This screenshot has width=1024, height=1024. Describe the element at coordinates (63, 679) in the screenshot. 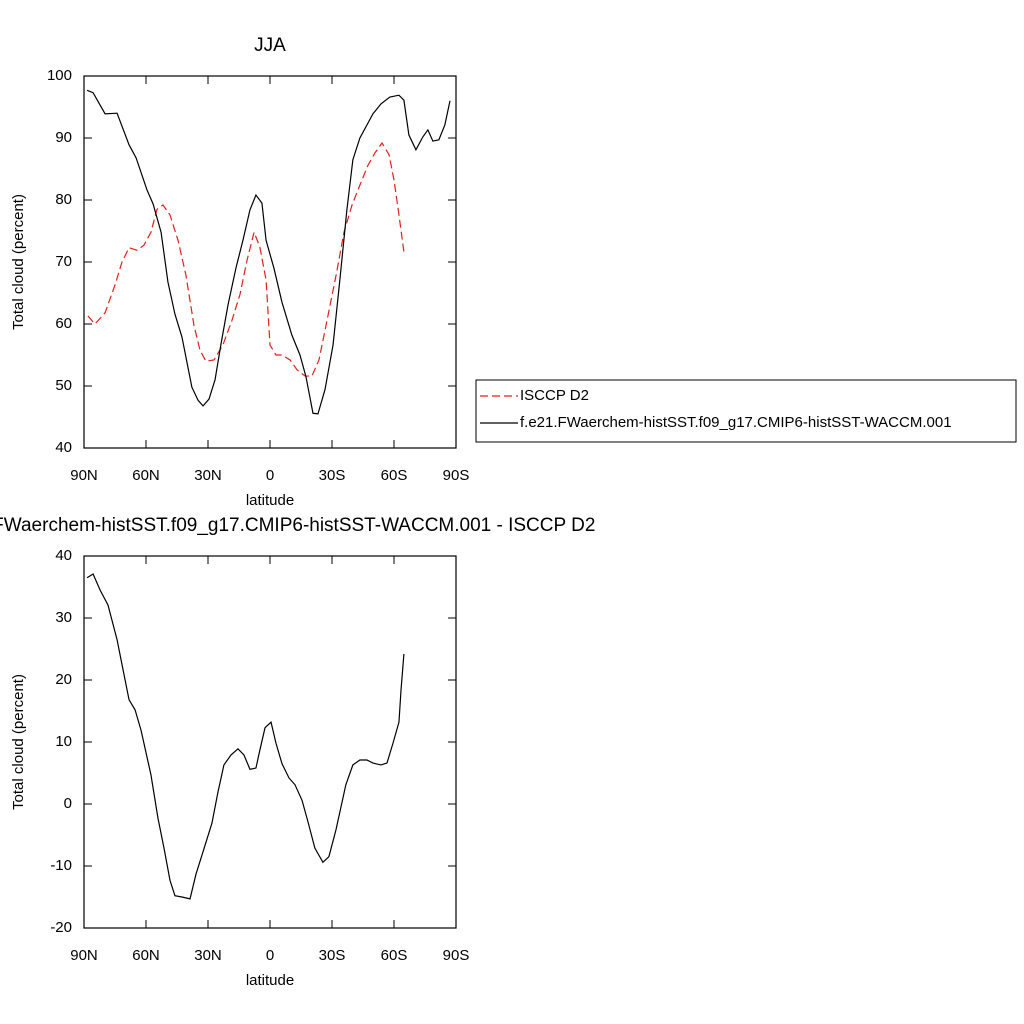

I see `y-tick-label: 20` at that location.